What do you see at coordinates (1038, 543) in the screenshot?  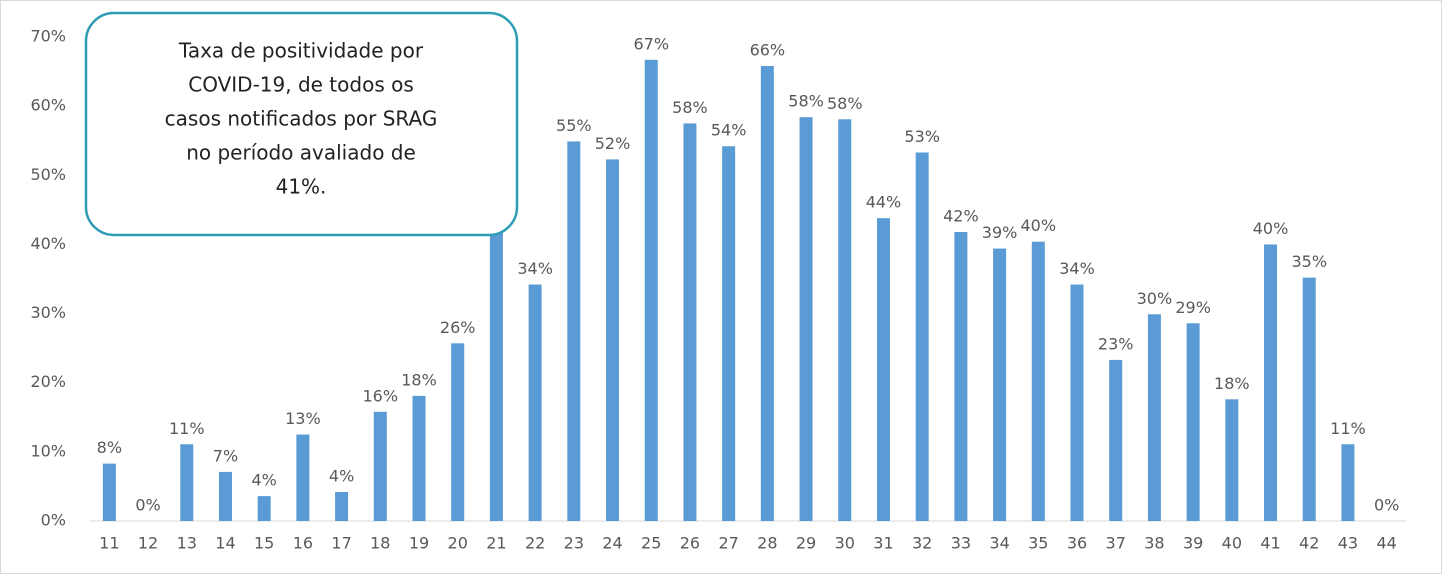 I see `x-tick-label: 35` at bounding box center [1038, 543].